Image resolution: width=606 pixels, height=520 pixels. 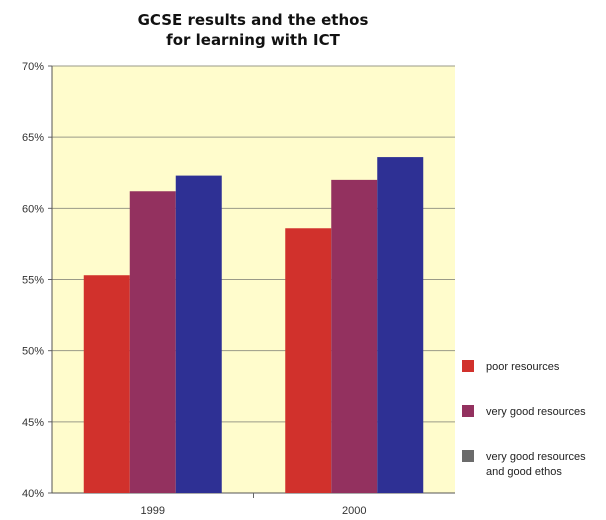 I want to click on y-tick-label: 40%, so click(x=33, y=494).